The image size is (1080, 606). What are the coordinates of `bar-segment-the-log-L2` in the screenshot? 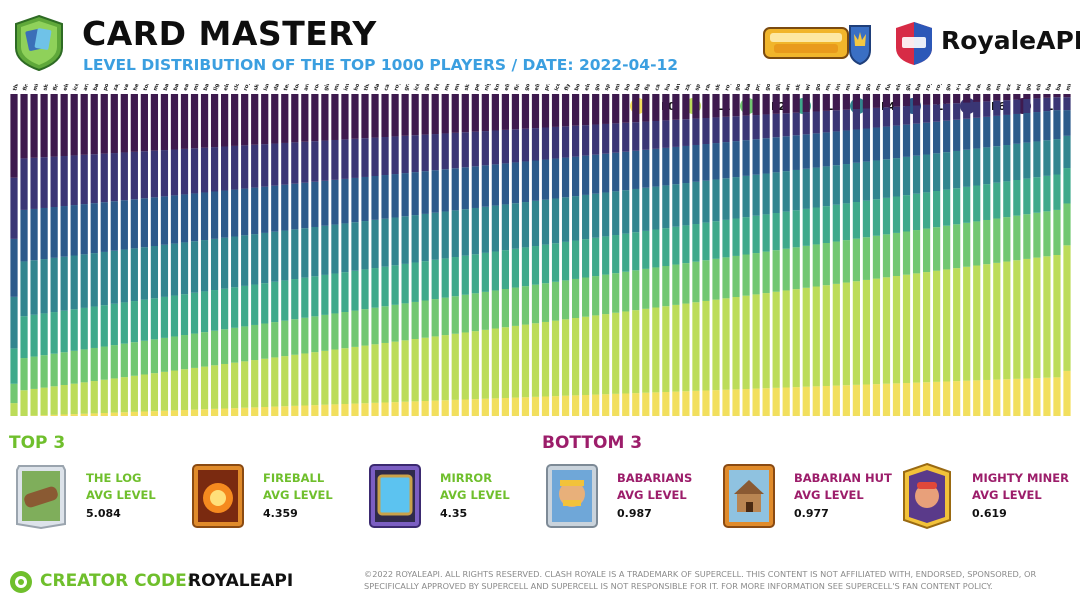 It's located at (14, 393).